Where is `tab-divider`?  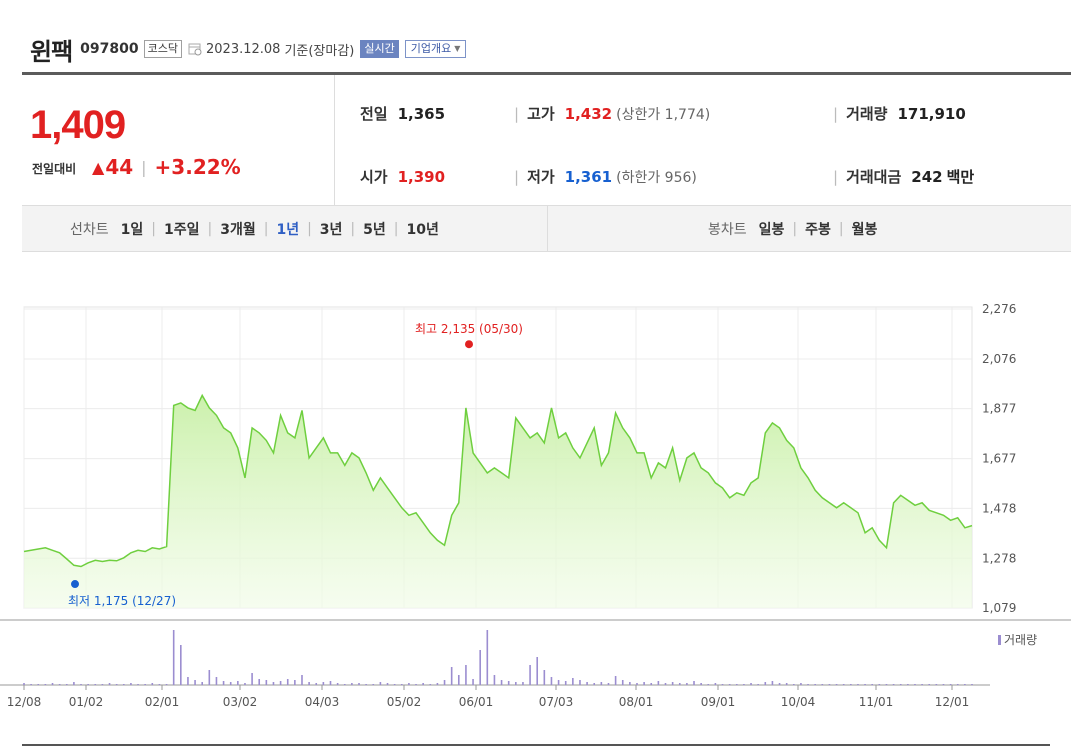 tab-divider is located at coordinates (547, 229).